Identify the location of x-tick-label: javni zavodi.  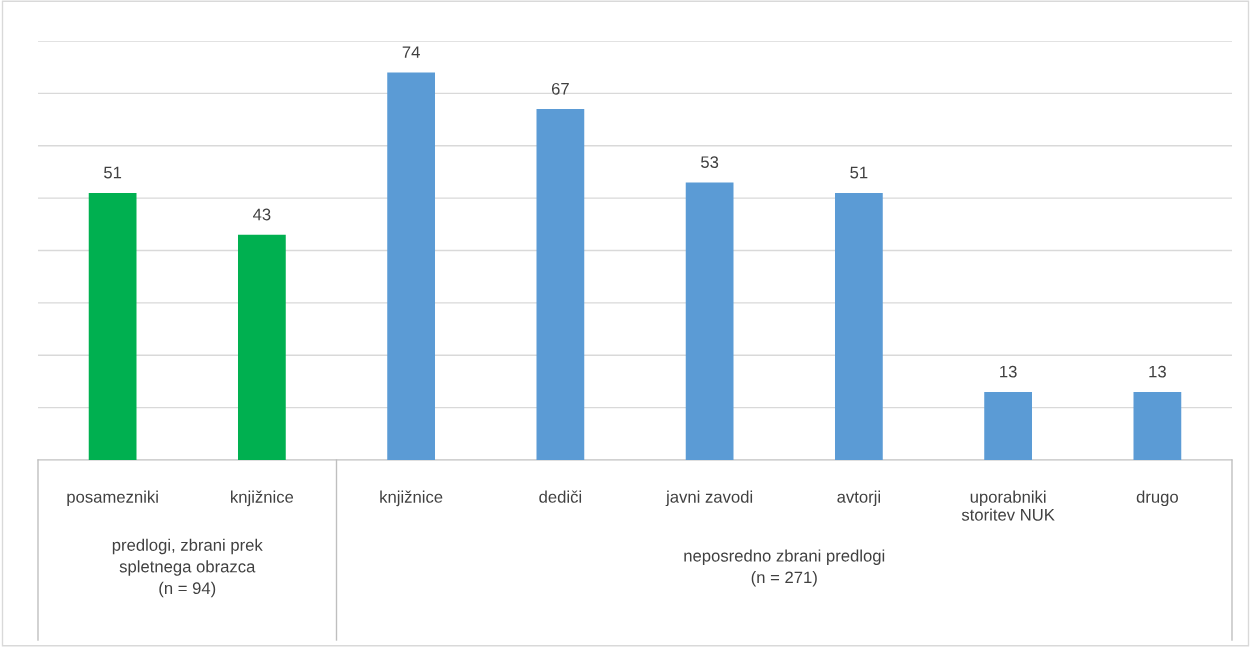
(709, 498).